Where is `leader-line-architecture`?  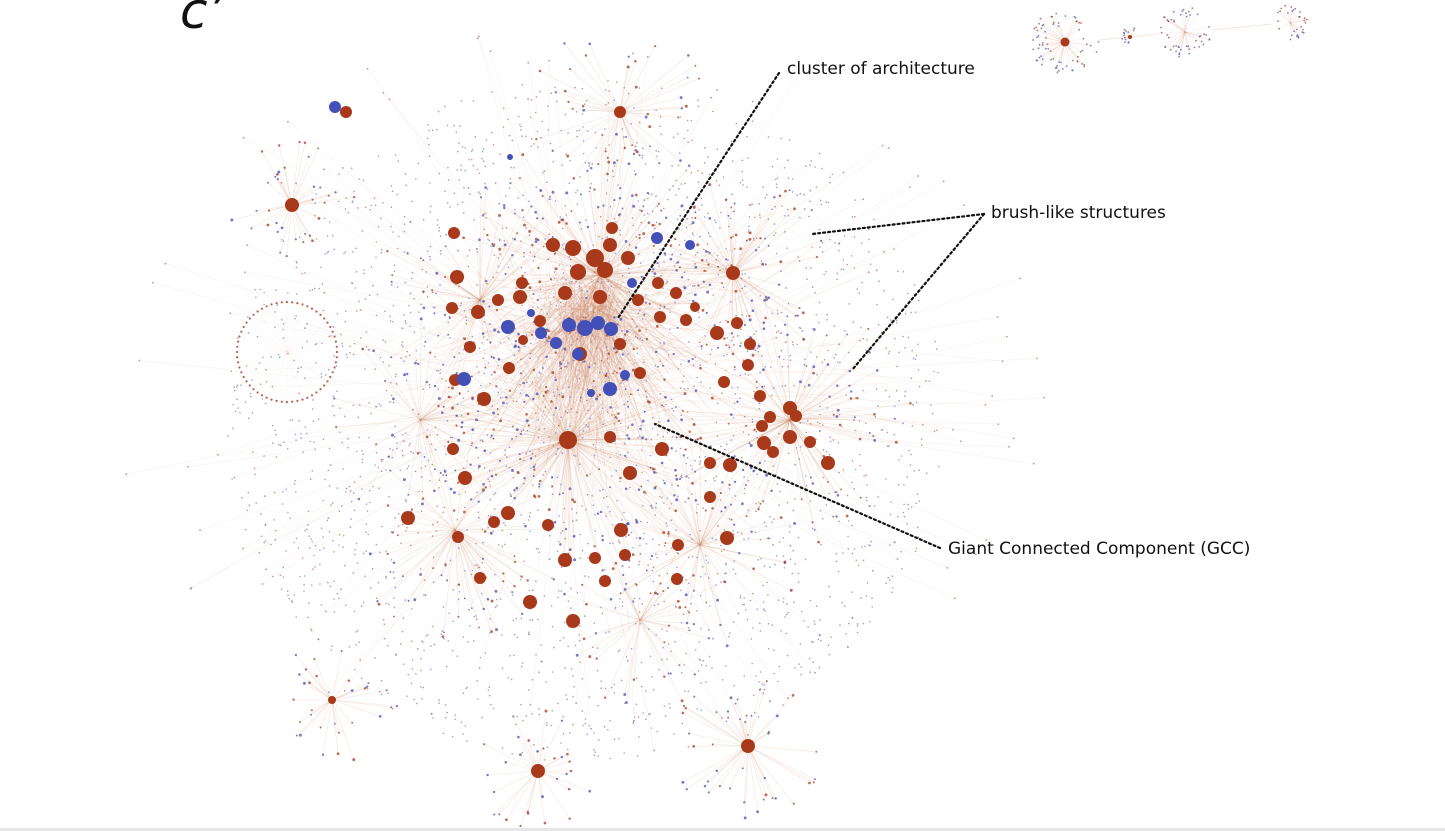 leader-line-architecture is located at coordinates (698, 195).